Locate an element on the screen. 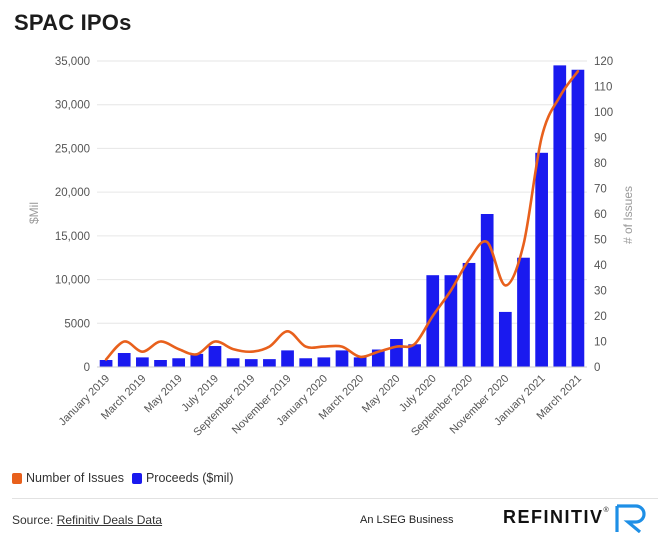 Image resolution: width=670 pixels, height=545 pixels. x-tick-label: May 2020 is located at coordinates (381, 394).